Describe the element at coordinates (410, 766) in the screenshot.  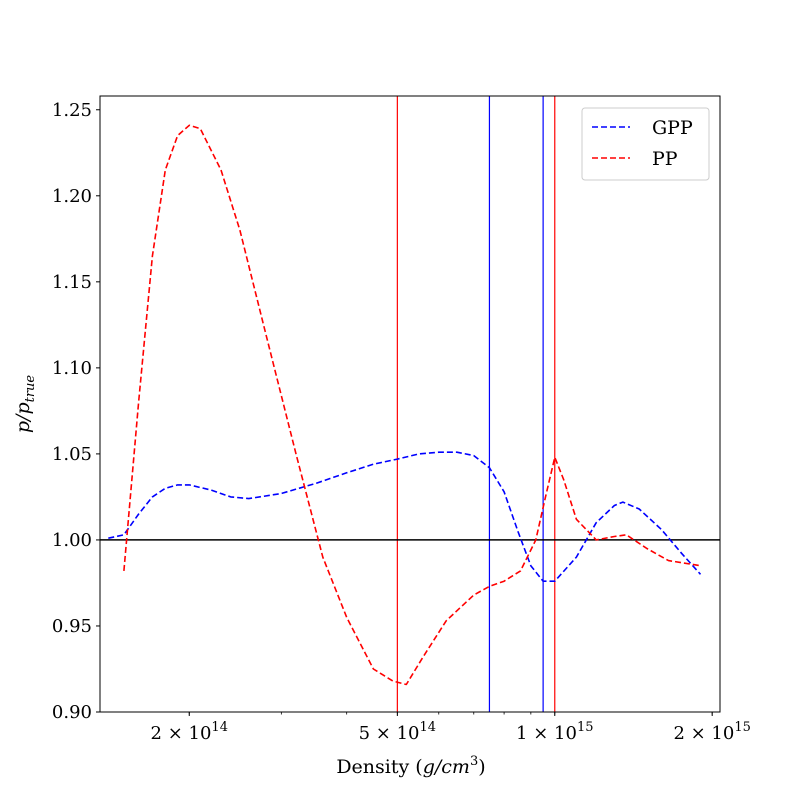
I see `x-axis-label: Density (g/cm3)` at that location.